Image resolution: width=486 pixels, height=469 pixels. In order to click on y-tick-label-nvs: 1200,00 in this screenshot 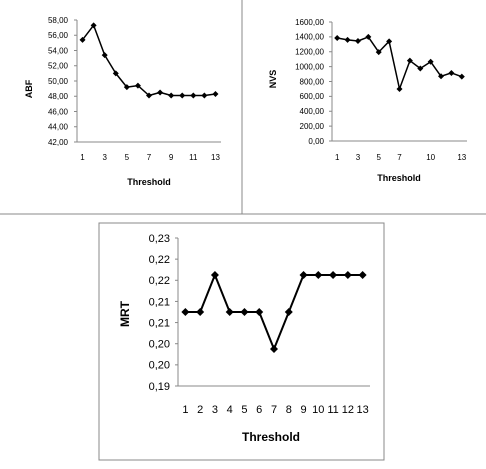, I will do `click(309, 52)`.